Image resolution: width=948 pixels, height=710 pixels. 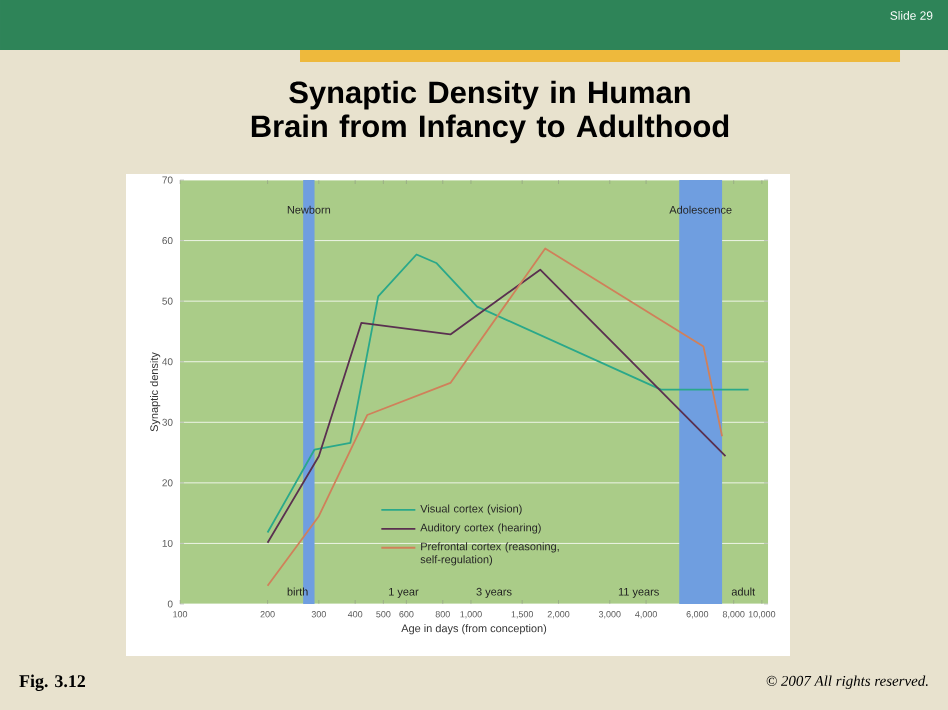 I want to click on caption: Fig. 3.12, so click(x=52, y=682).